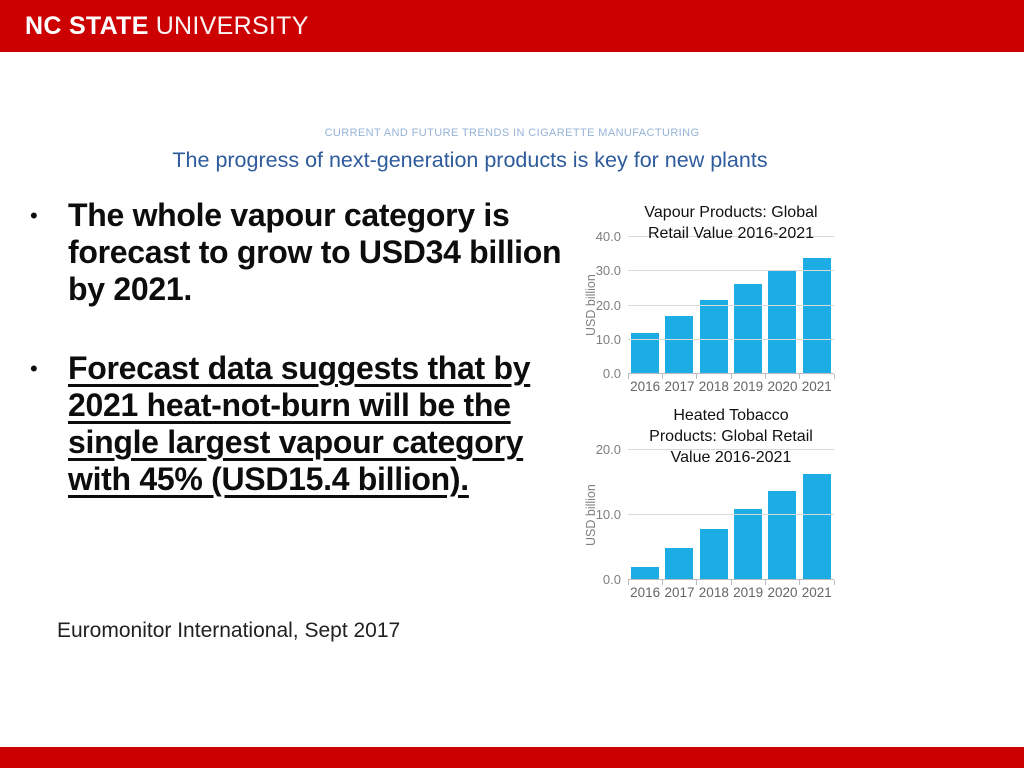 This screenshot has width=1024, height=768. Describe the element at coordinates (608, 236) in the screenshot. I see `y-tick-label: 40.0` at that location.